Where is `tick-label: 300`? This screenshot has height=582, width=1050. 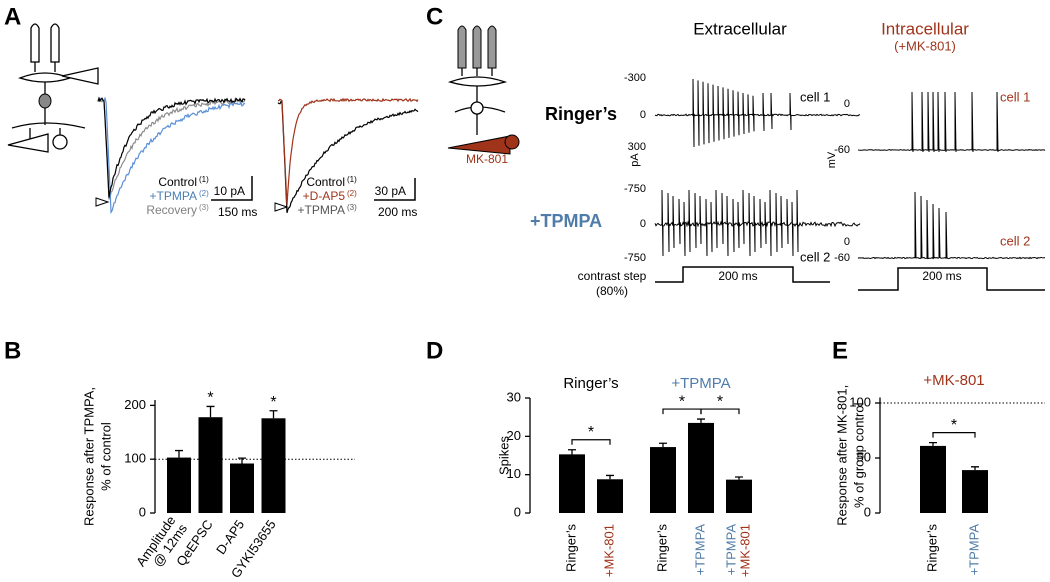 tick-label: 300 is located at coordinates (637, 147).